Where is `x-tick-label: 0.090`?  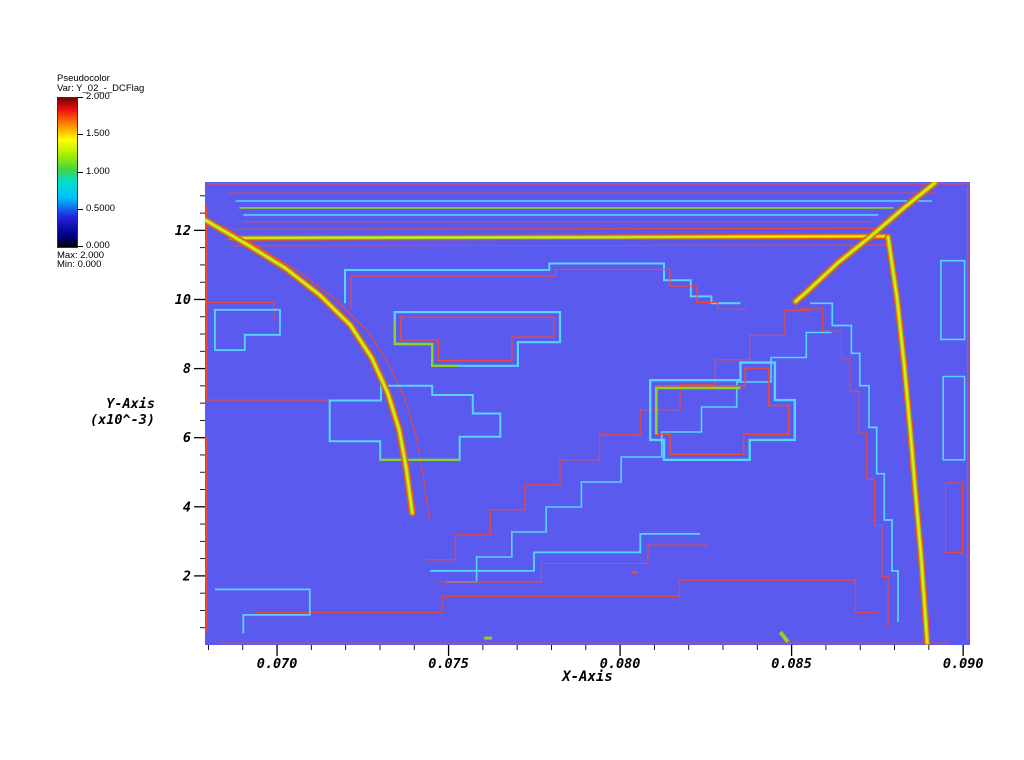 x-tick-label: 0.090 is located at coordinates (963, 664).